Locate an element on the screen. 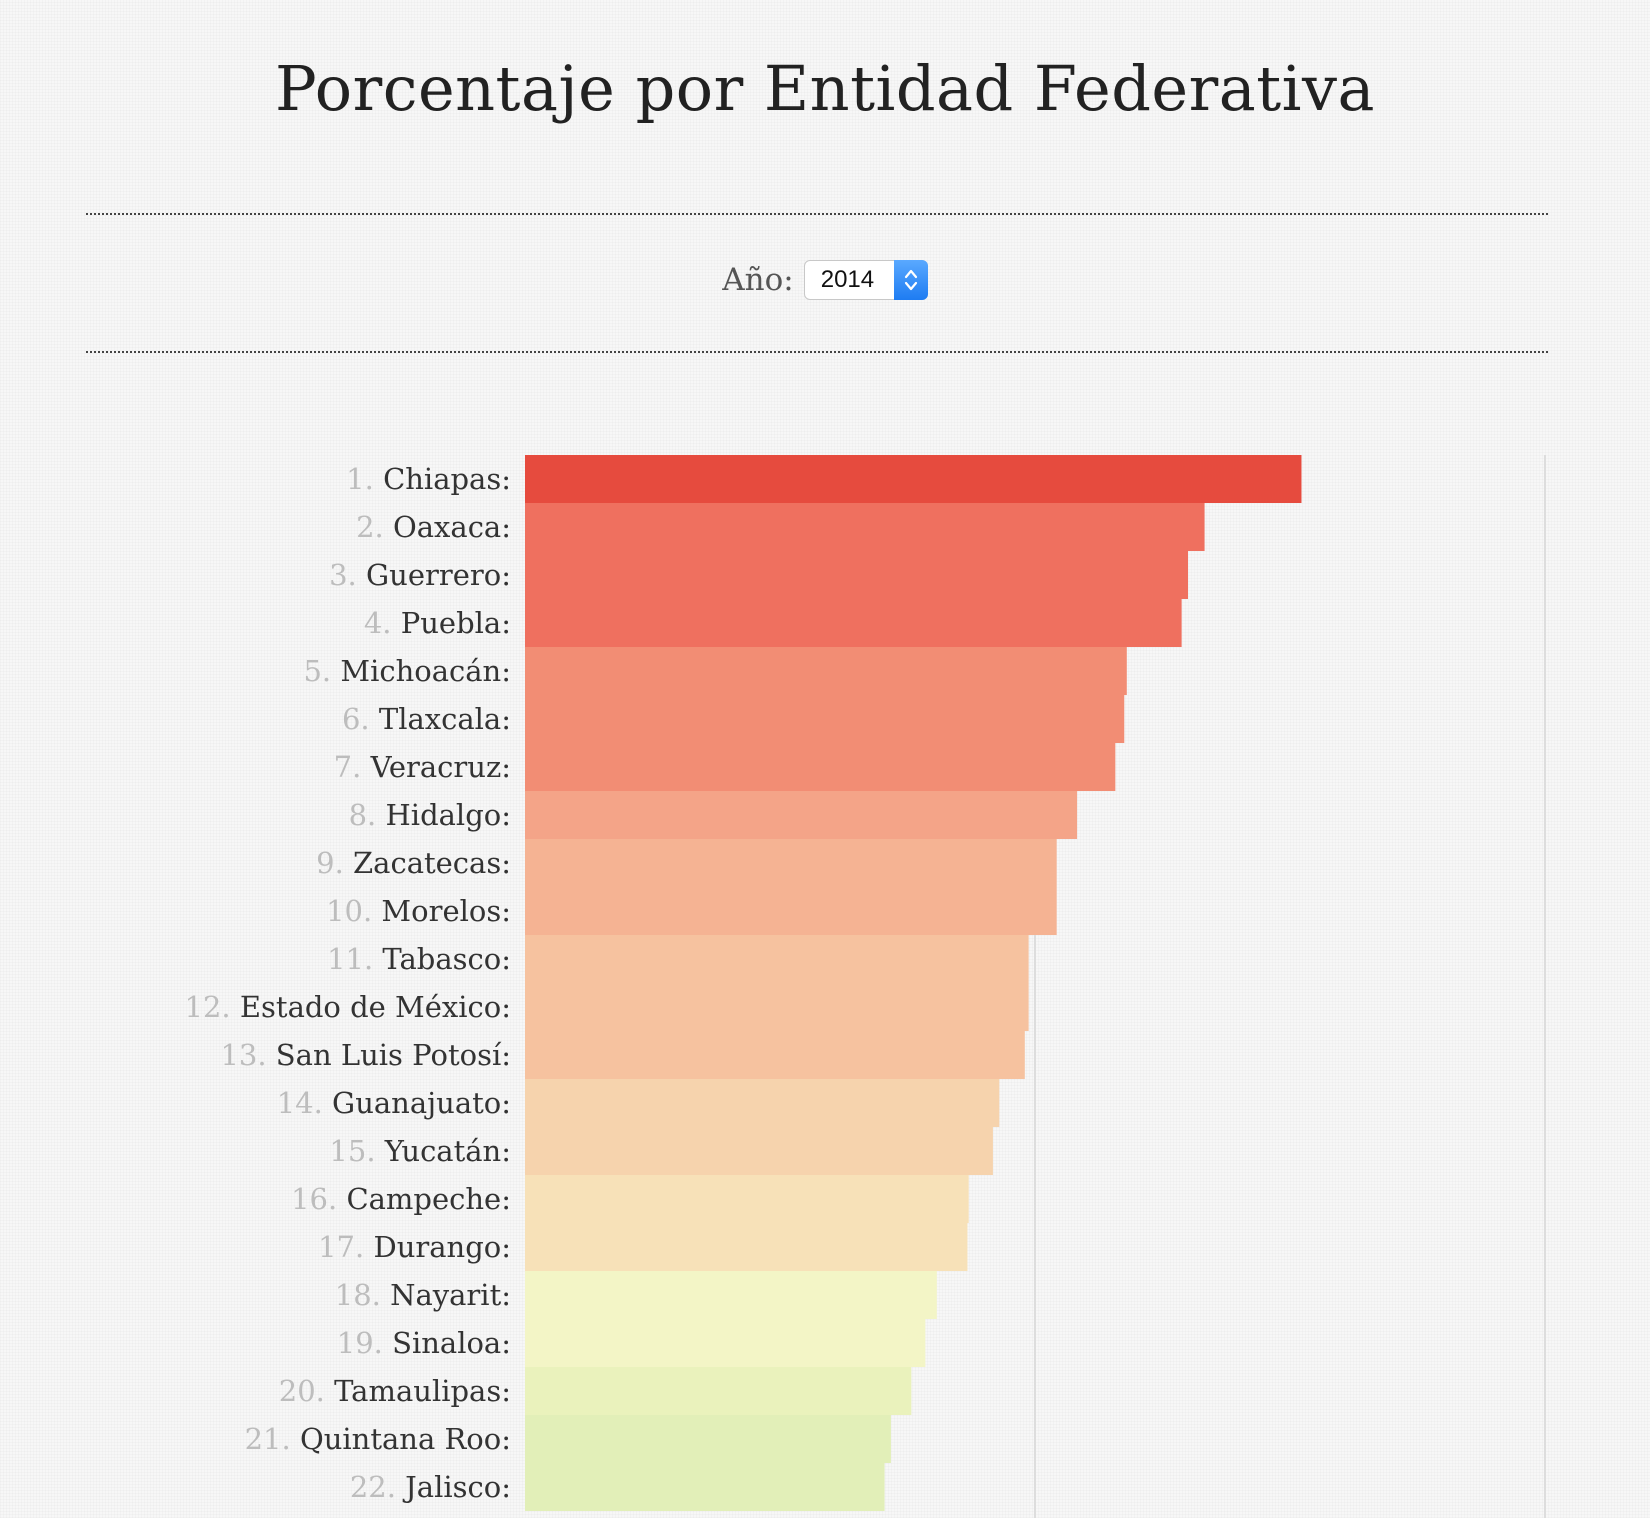 This screenshot has width=1650, height=1518. bar-label-15: 15. Yucatán: is located at coordinates (420, 1151).